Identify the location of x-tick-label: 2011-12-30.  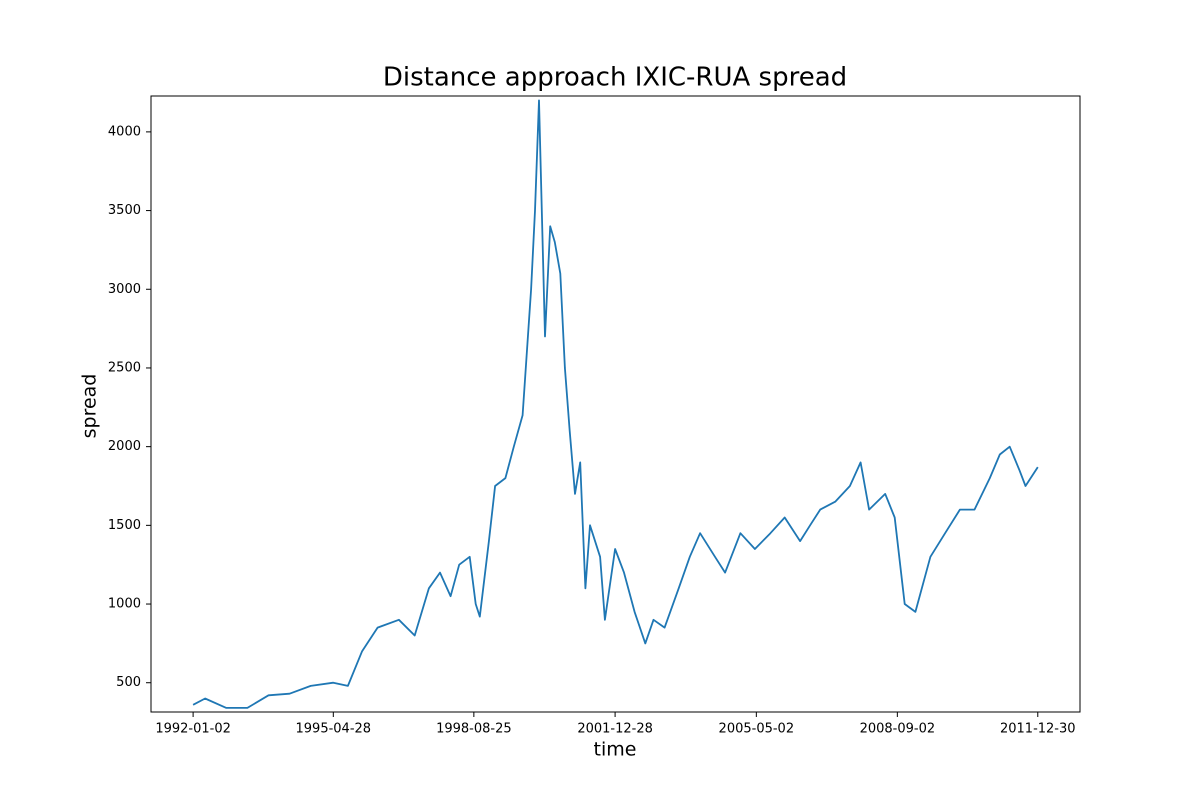
(1038, 729).